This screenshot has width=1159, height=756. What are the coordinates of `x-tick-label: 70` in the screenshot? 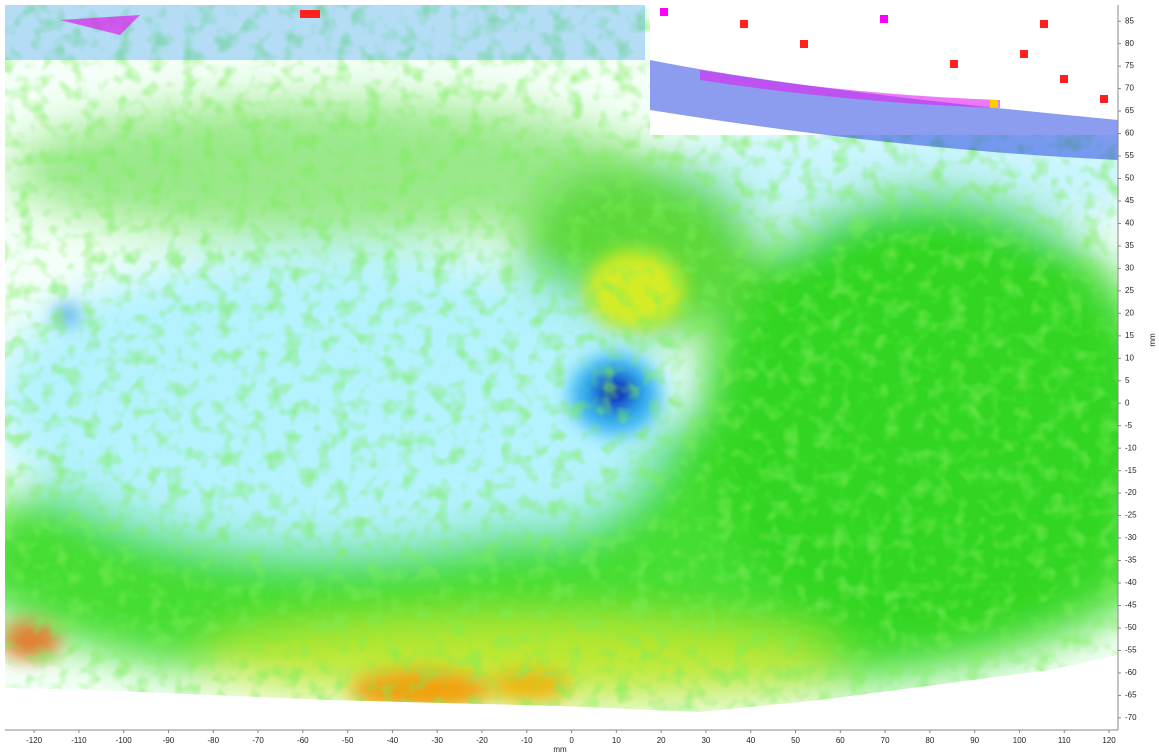 It's located at (885, 740).